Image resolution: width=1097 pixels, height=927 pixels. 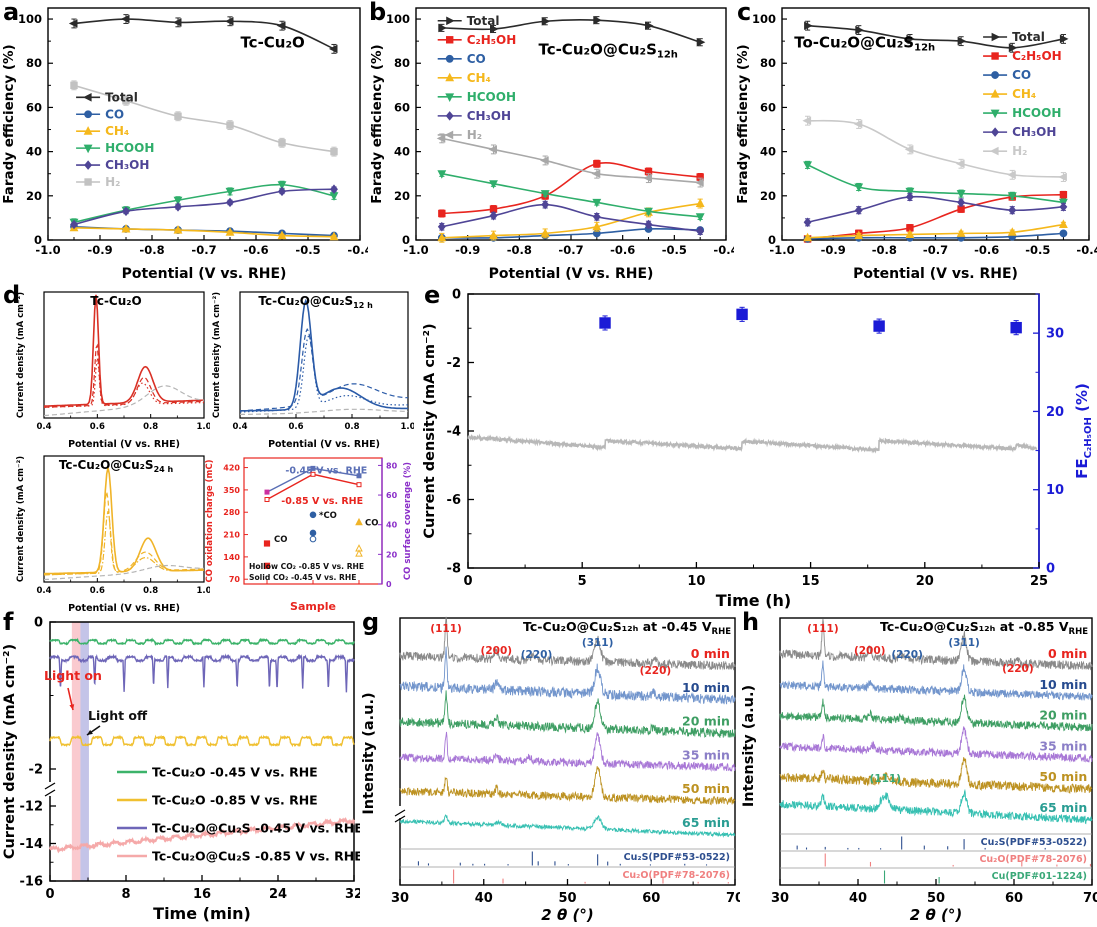 I want to click on svg-text: 16, so click(x=202, y=894).